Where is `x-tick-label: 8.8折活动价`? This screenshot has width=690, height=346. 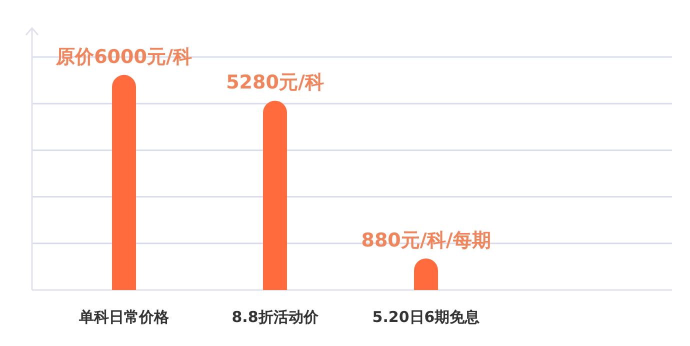
x-tick-label: 8.8折活动价 is located at coordinates (276, 317).